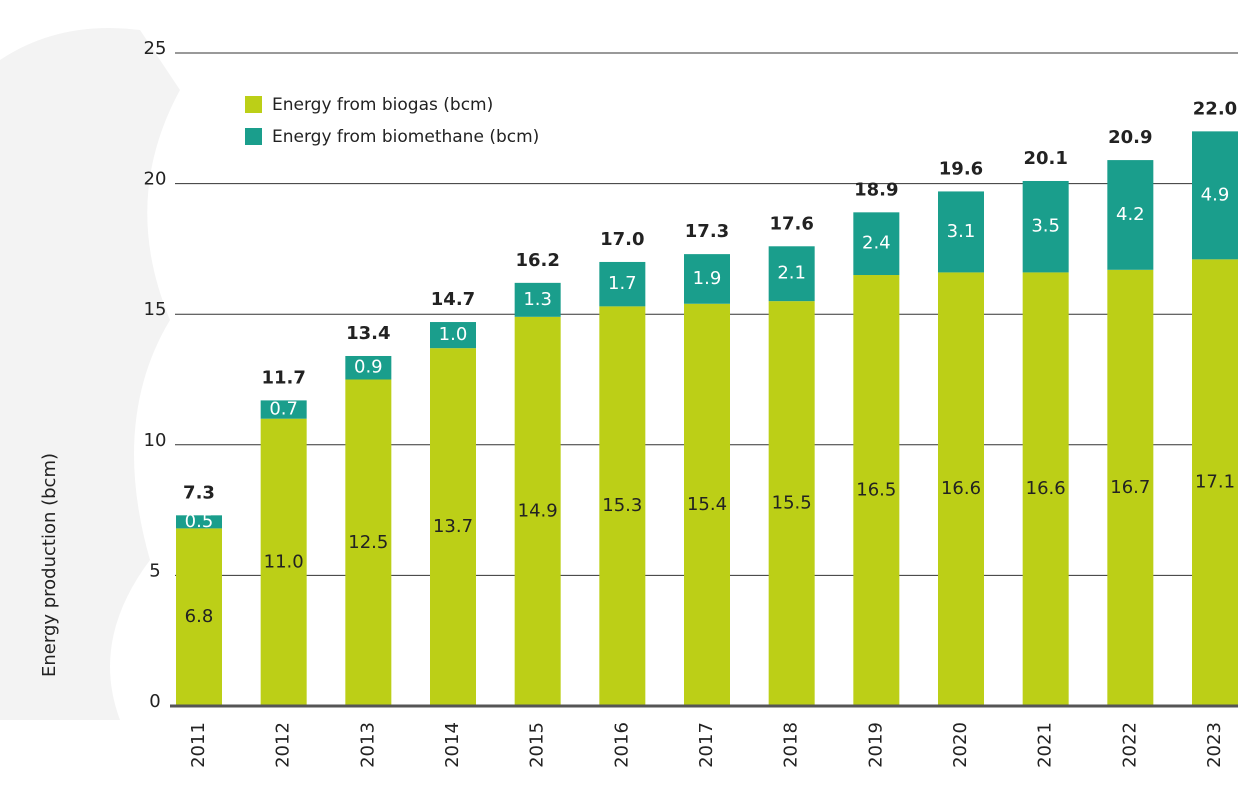 The width and height of the screenshot is (1241, 785). I want to click on value-label: 6.8, so click(199, 616).